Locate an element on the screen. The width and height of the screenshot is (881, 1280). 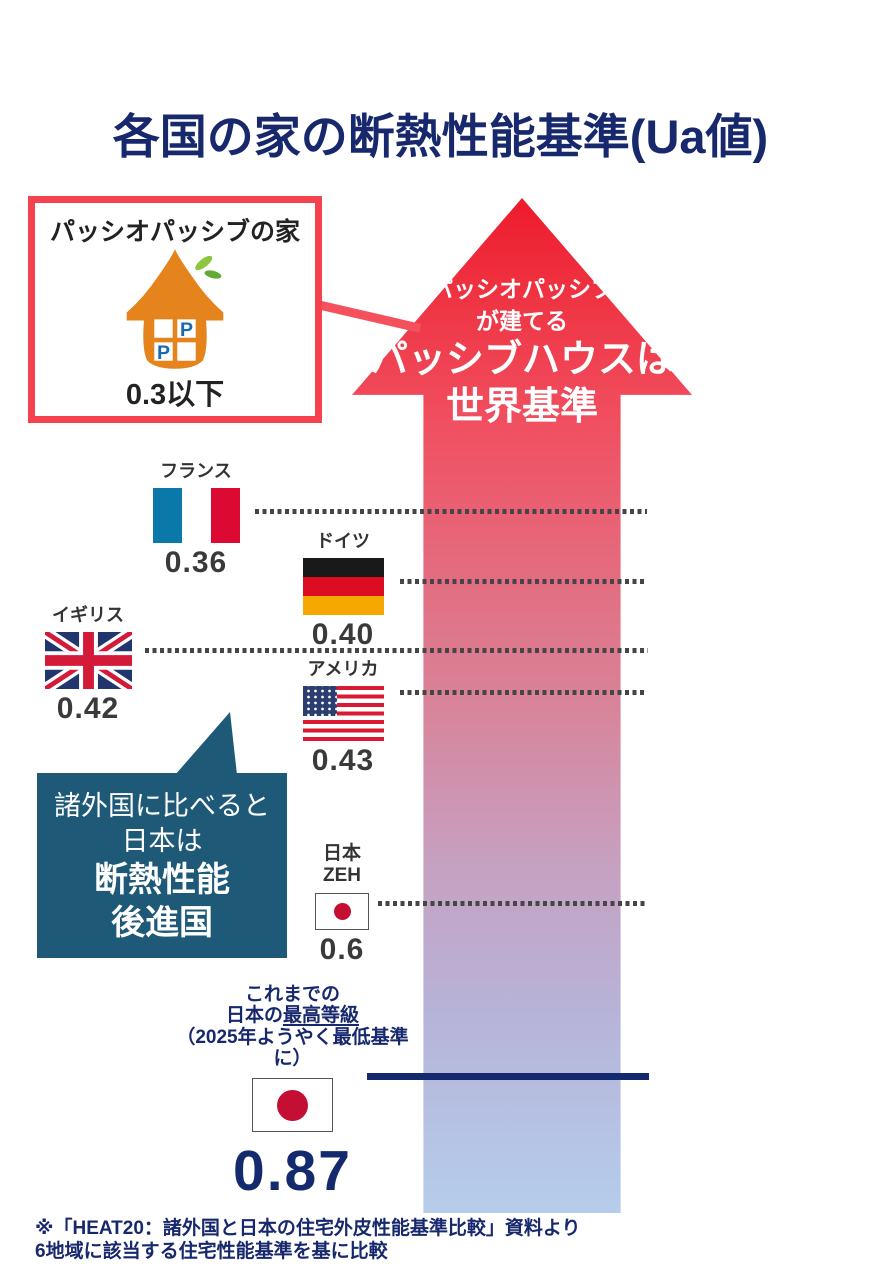
germany-flag-icon is located at coordinates (343, 586).